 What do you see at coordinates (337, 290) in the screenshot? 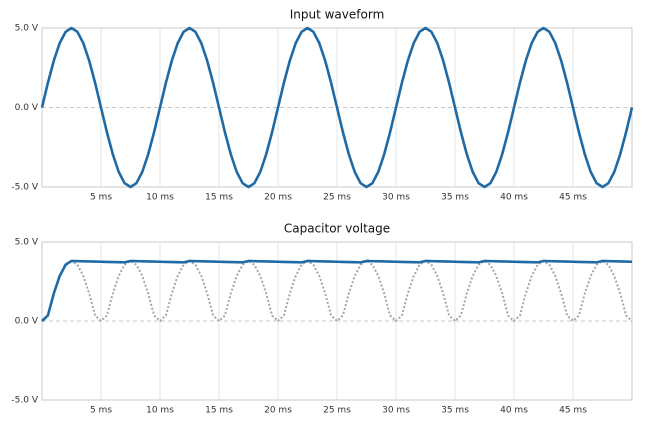
I see `line-series` at bounding box center [337, 290].